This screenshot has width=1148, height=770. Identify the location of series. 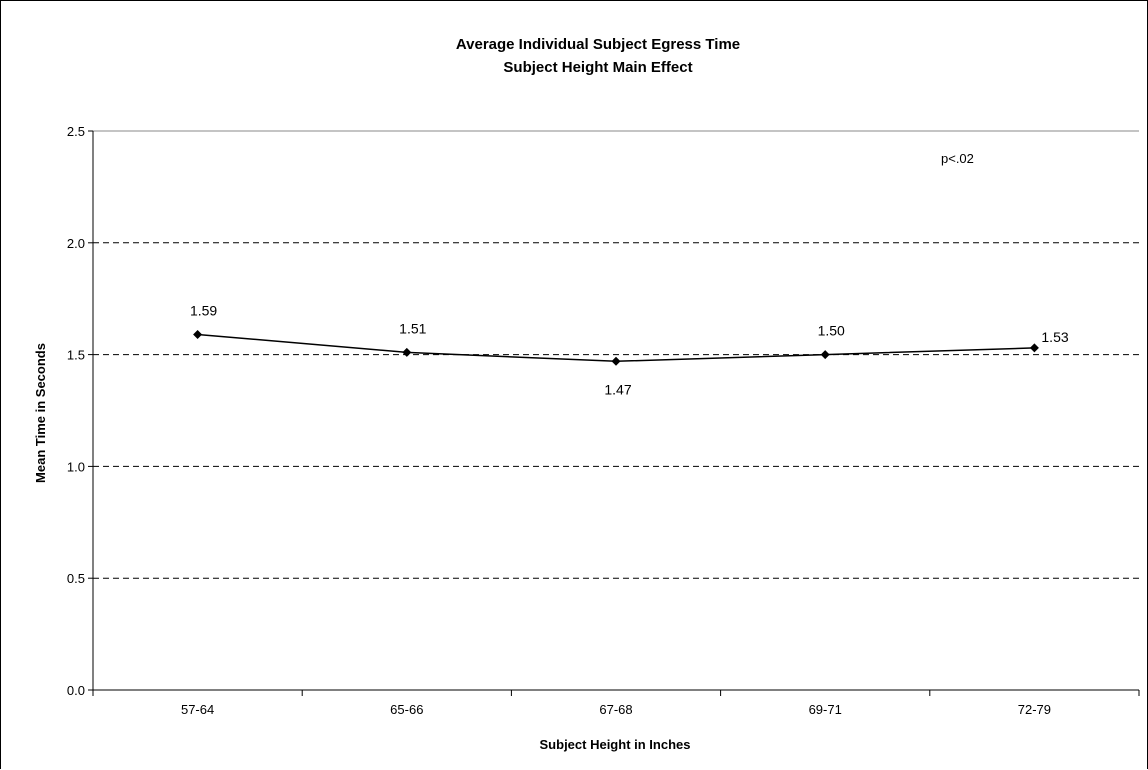
(616, 347).